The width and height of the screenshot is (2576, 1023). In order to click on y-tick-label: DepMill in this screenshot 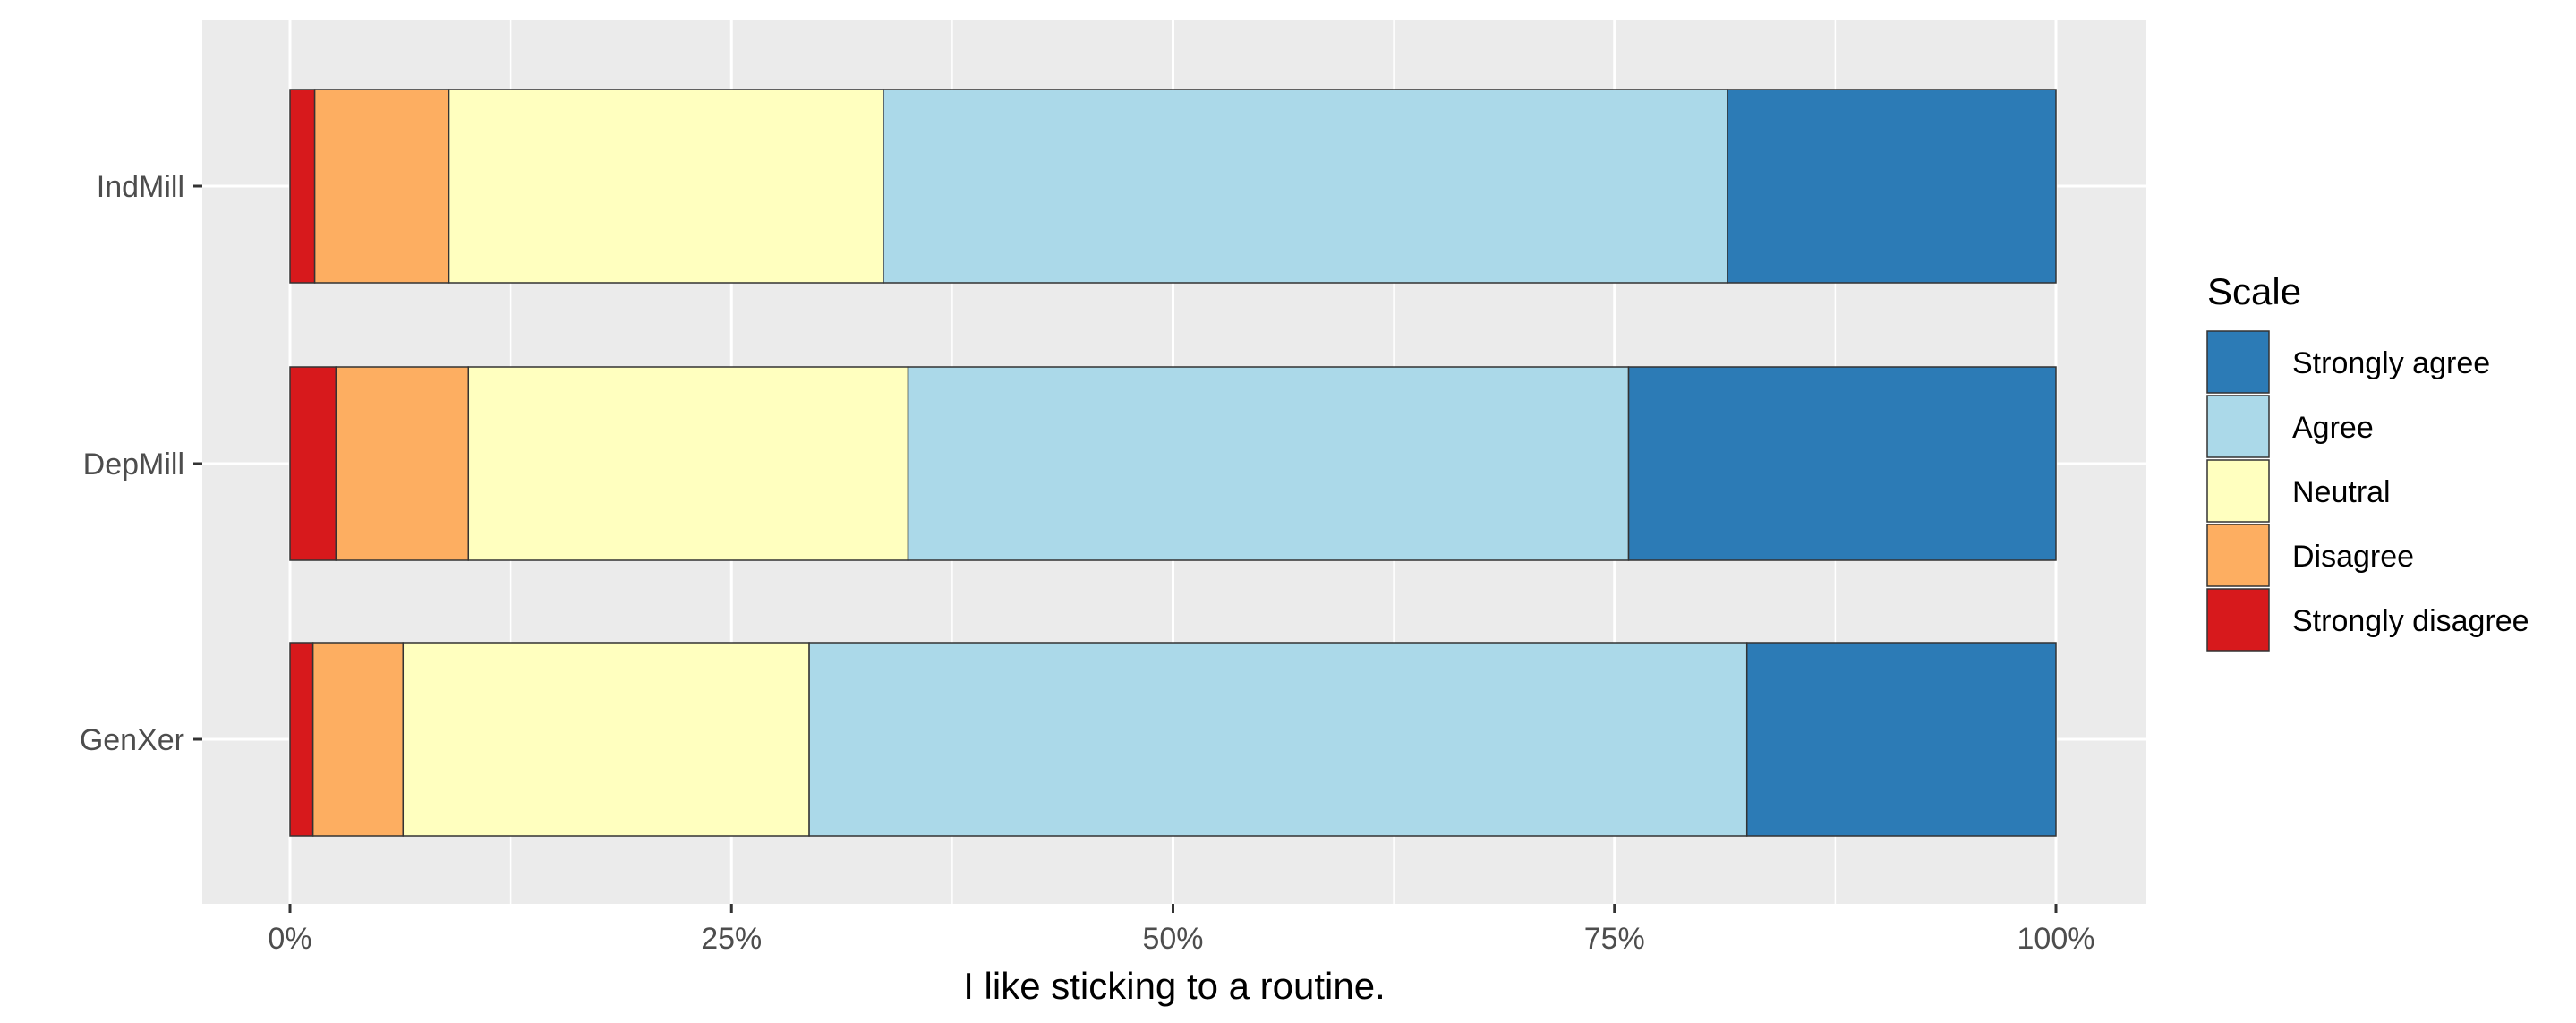, I will do `click(133, 465)`.